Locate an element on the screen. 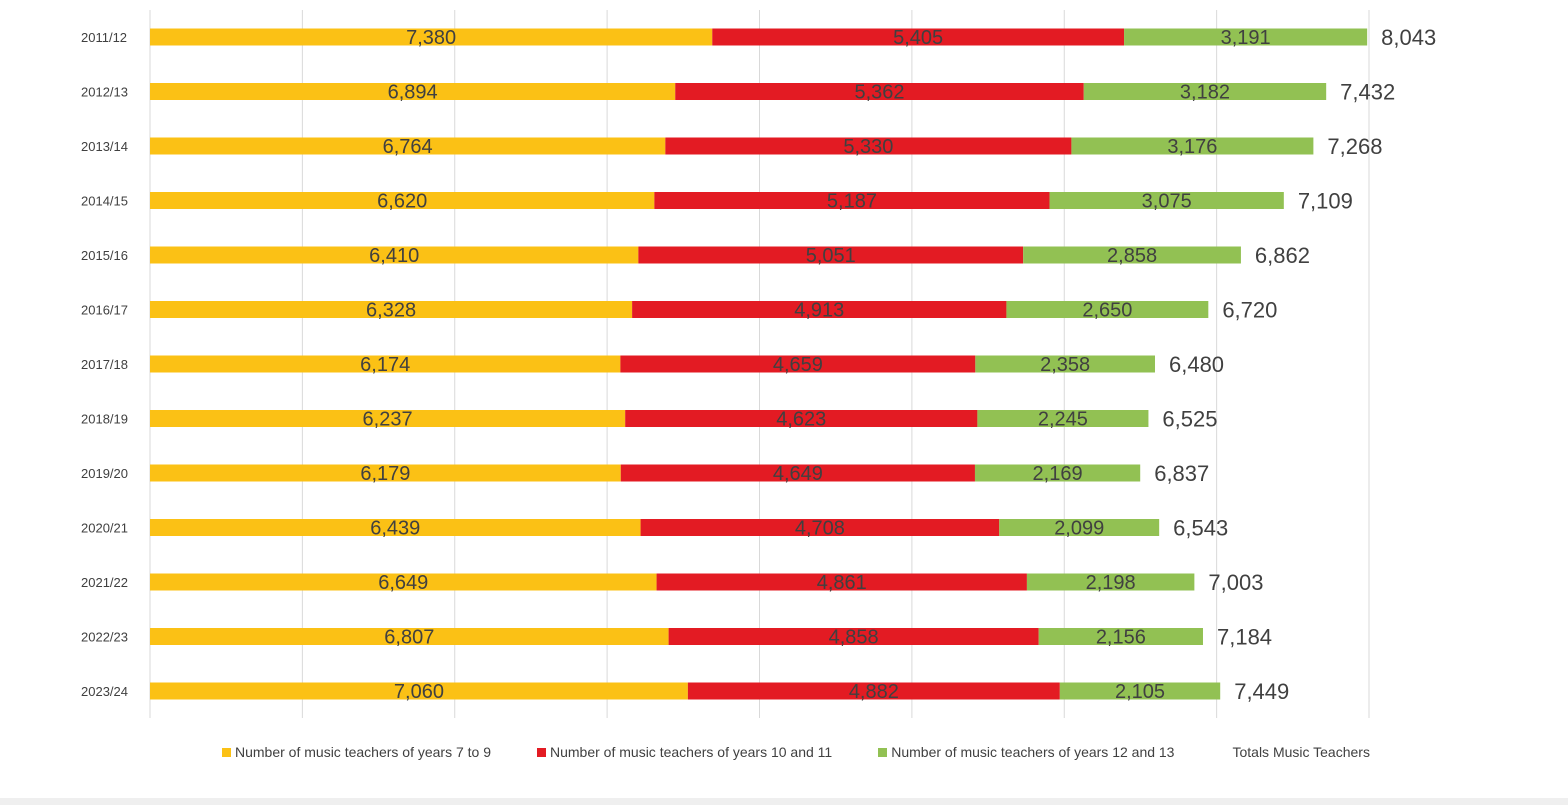 Image resolution: width=1568 pixels, height=805 pixels. total-label: 7,109 is located at coordinates (1325, 201).